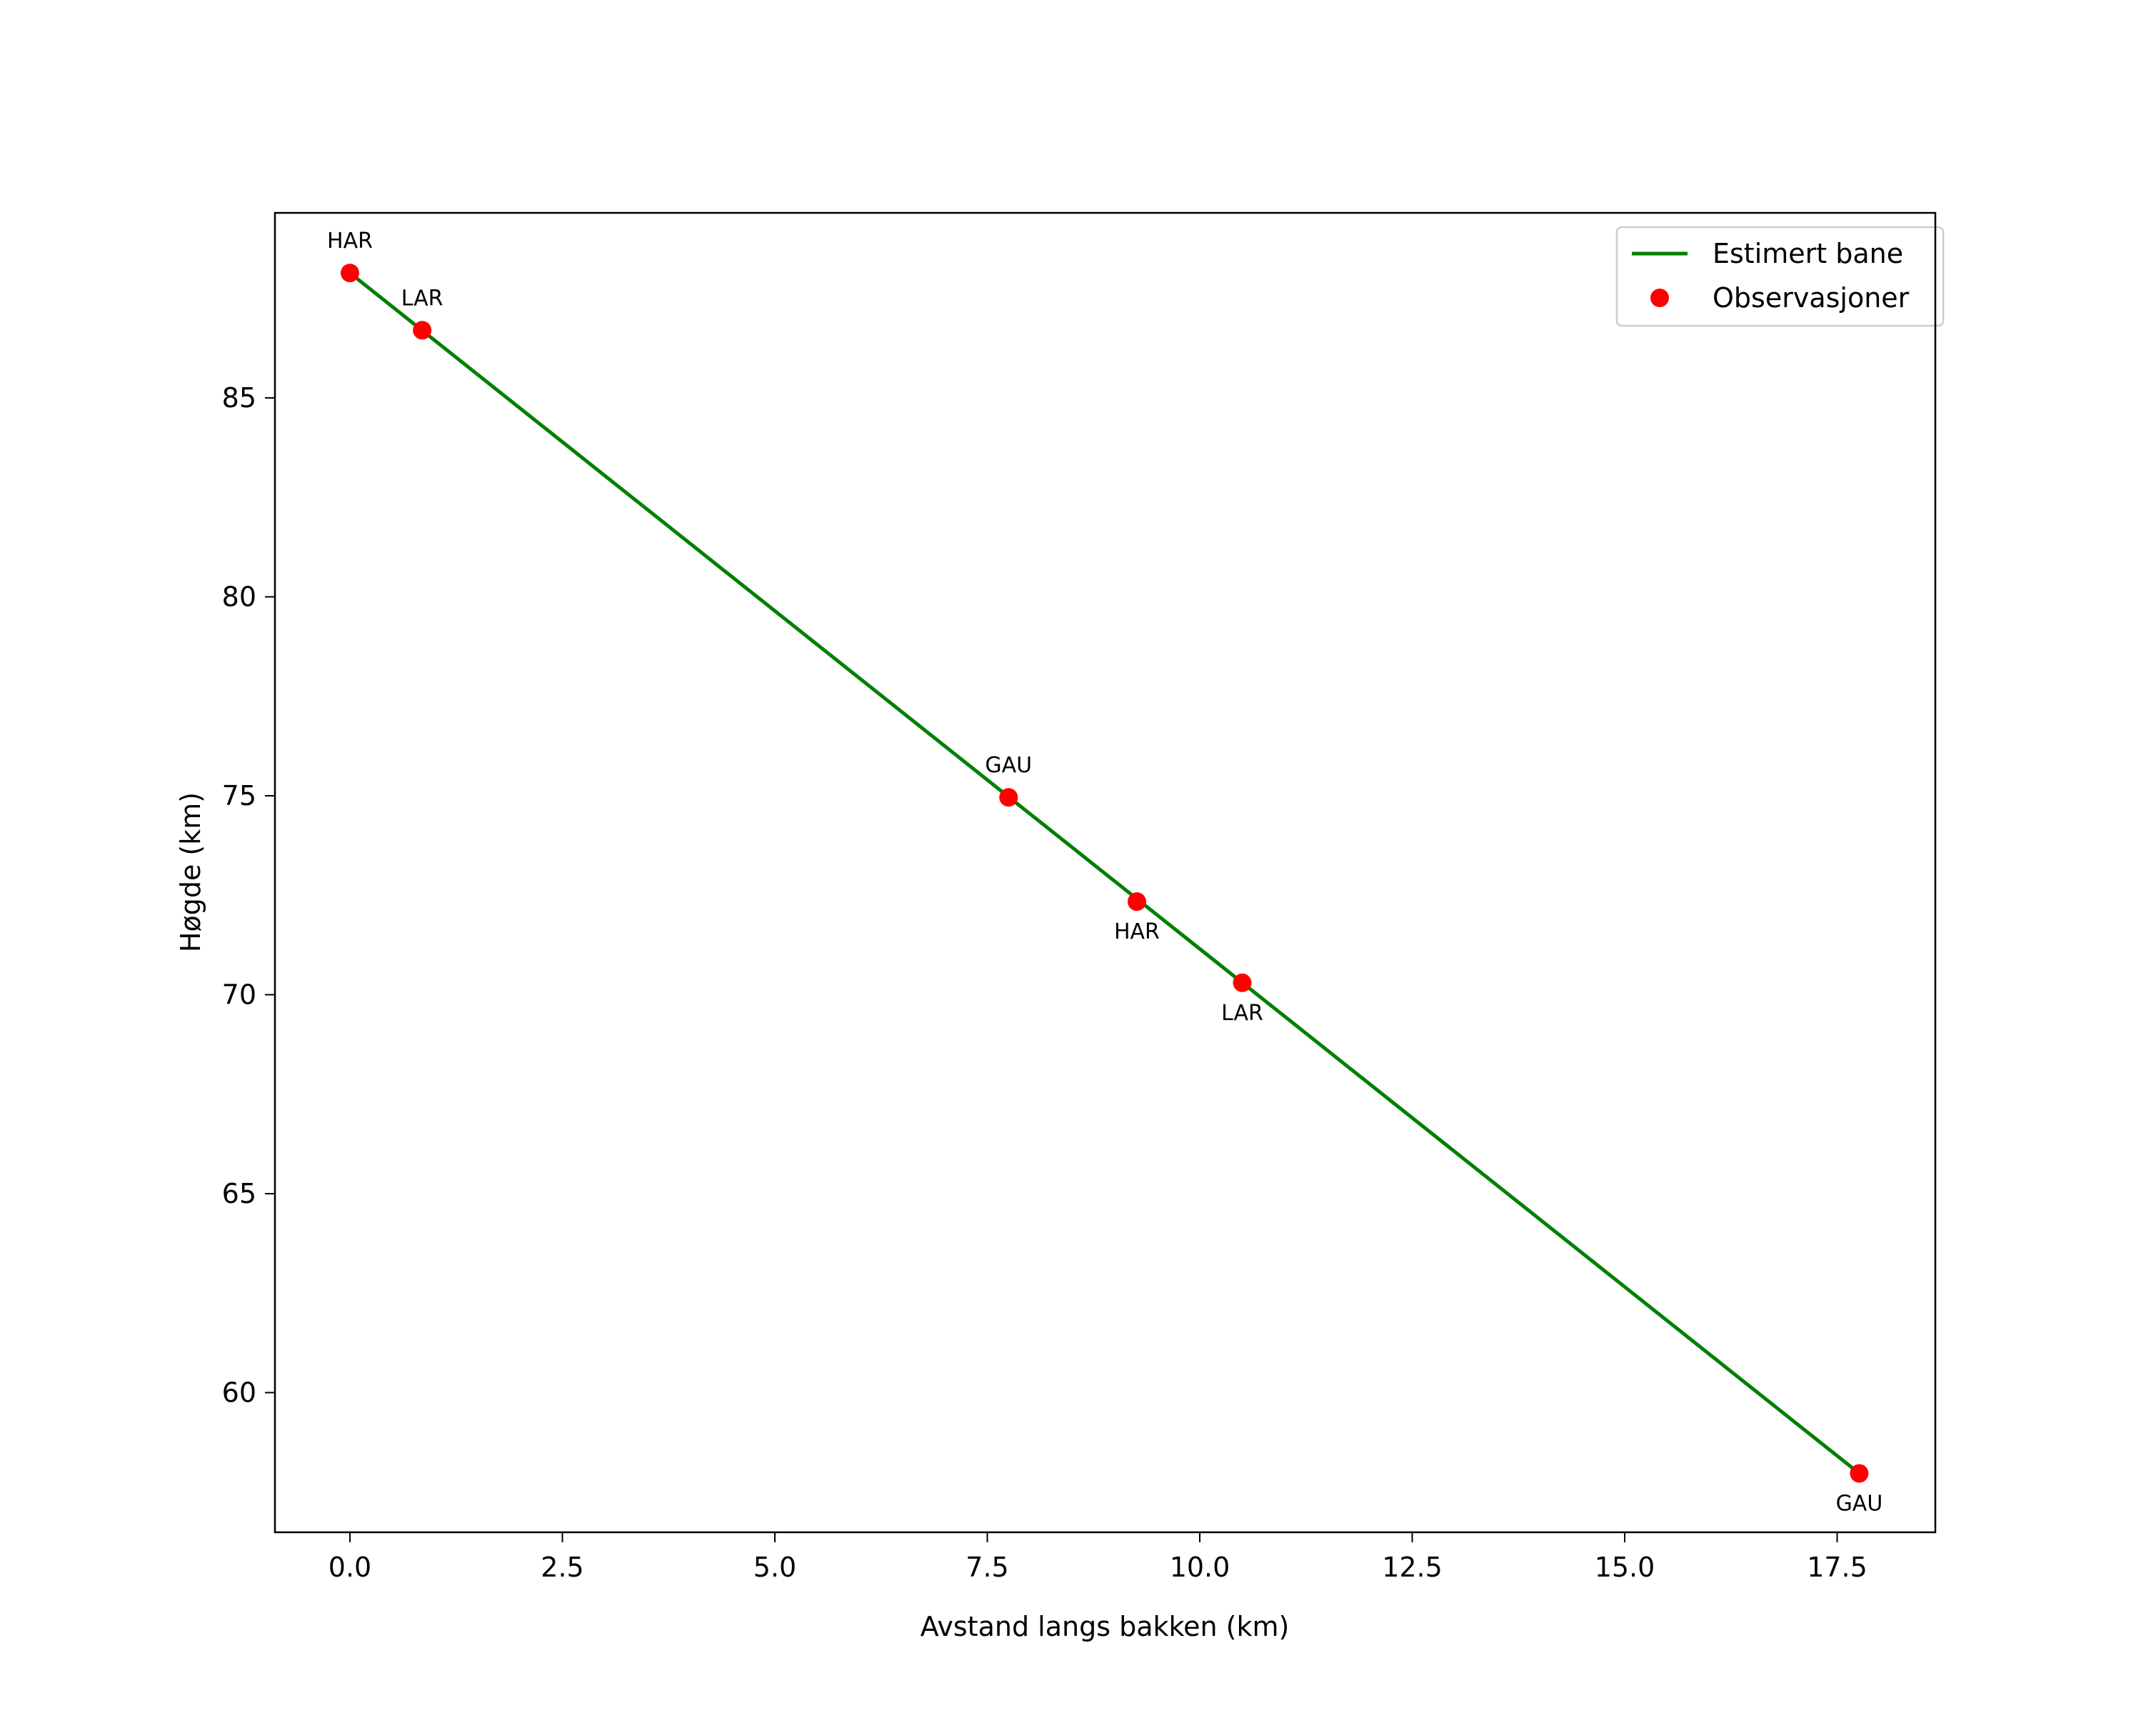  Describe the element at coordinates (1837, 1568) in the screenshot. I see `x-tick-label: 17.5` at that location.